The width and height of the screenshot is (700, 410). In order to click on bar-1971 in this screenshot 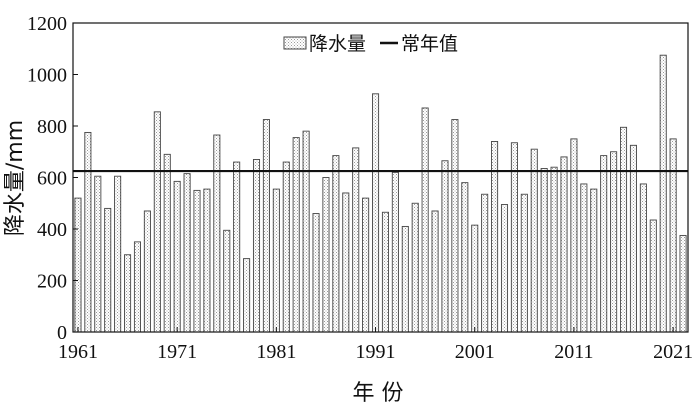, I will do `click(177, 256)`.